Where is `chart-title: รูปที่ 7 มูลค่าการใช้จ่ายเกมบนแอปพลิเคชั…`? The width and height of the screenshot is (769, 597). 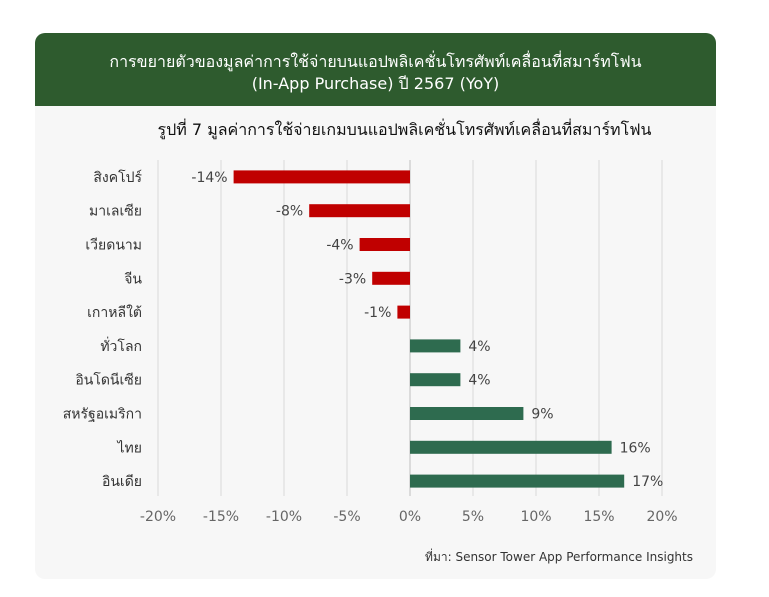 chart-title: รูปที่ 7 มูลค่าการใช้จ่ายเกมบนแอปพลิเคชั… is located at coordinates (404, 129).